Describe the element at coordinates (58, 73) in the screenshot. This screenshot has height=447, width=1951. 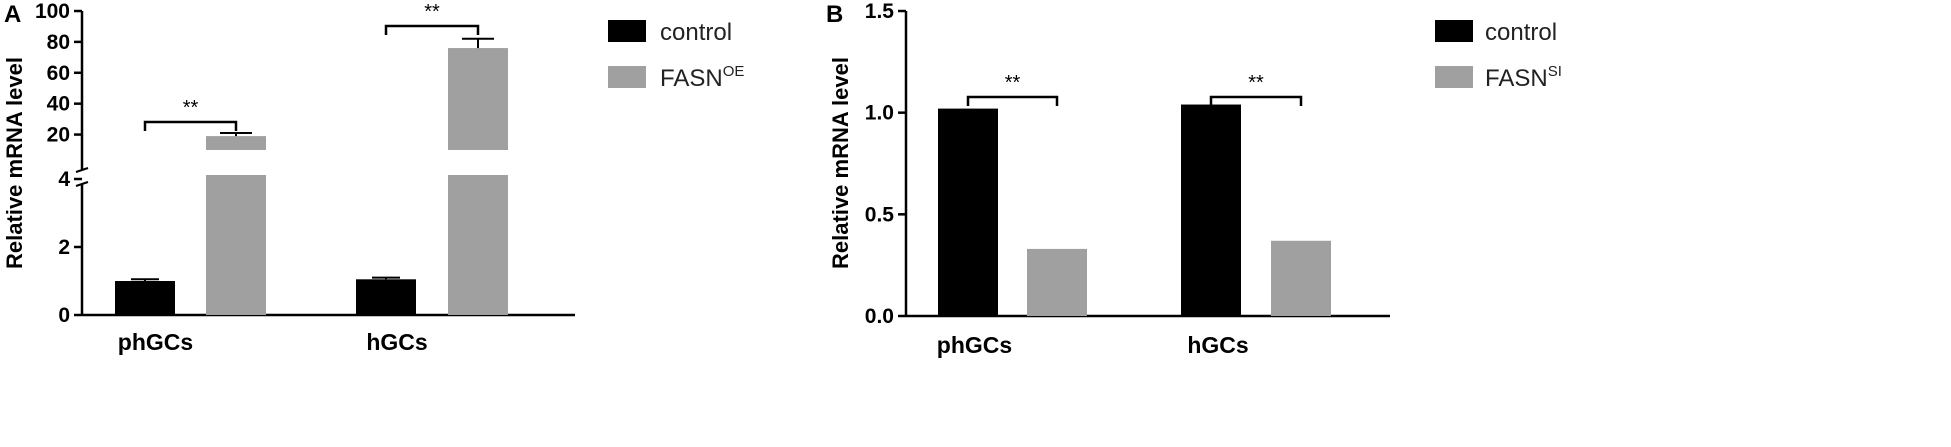
I see `y-tick-label: 60` at that location.